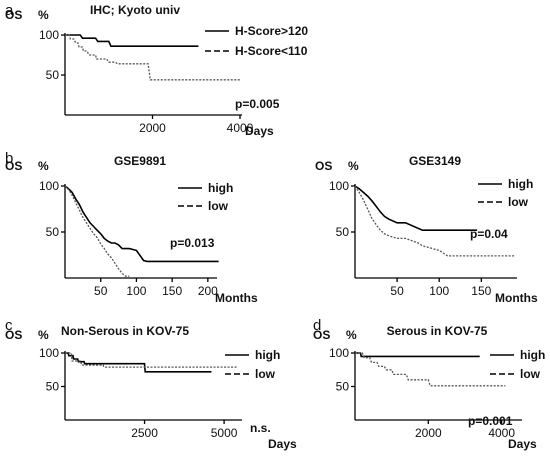  Describe the element at coordinates (489, 234) in the screenshot. I see `p-value: p=0.04` at that location.